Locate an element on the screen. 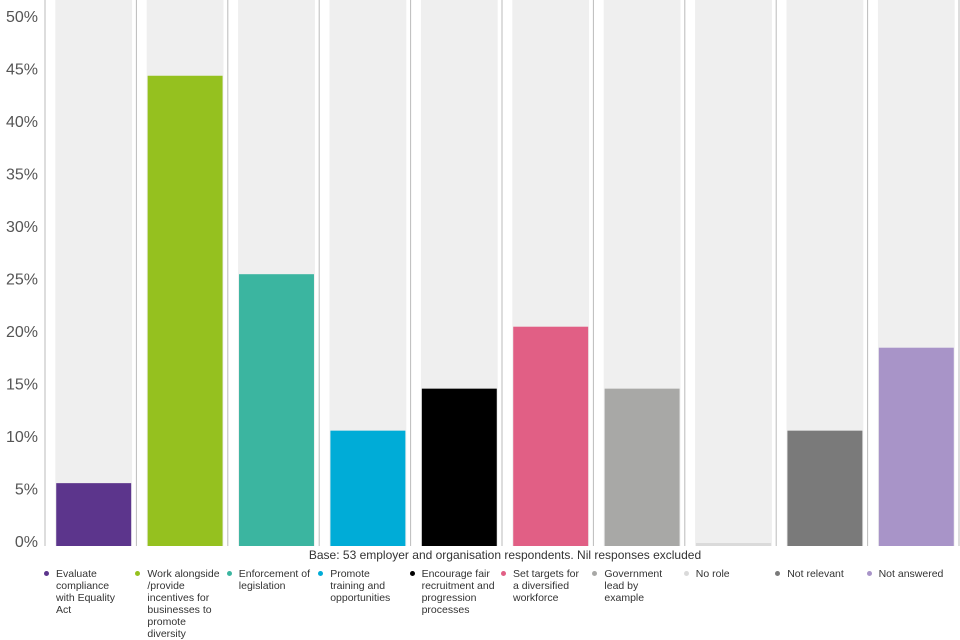  legend-item: Enforcement of legislation is located at coordinates (269, 580).